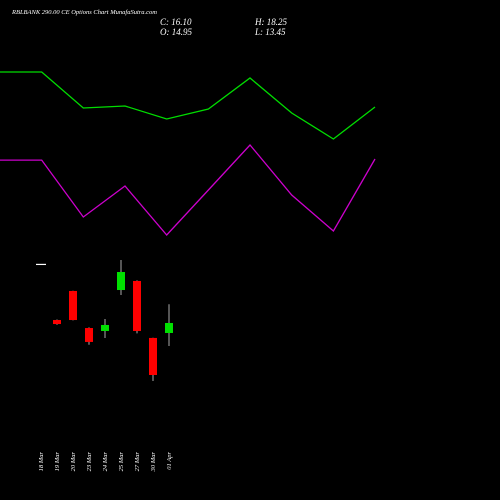  I want to click on x-tick-label: 01 Apr, so click(169, 461).